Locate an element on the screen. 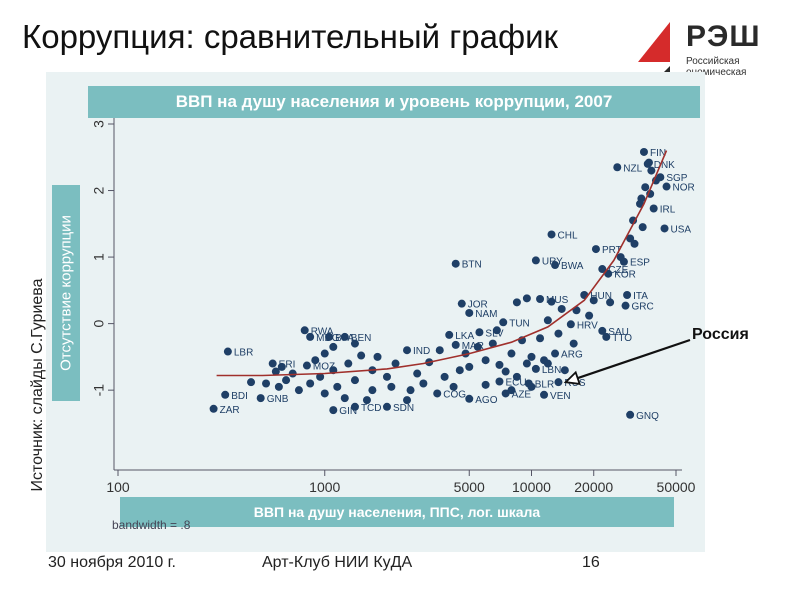 The width and height of the screenshot is (800, 600). nes-logo: РЭШ Российская ономическая ола is located at coordinates (716, 58).